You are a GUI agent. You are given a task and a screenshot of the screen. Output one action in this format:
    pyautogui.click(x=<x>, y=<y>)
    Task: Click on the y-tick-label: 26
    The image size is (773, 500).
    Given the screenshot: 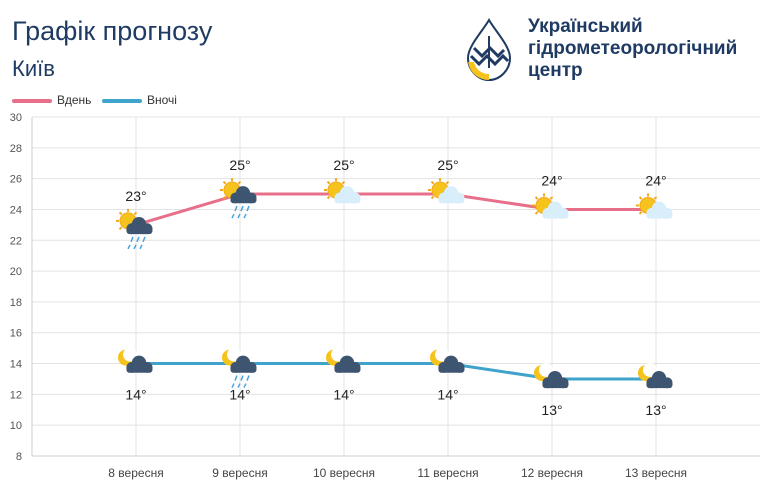 What is the action you would take?
    pyautogui.click(x=16, y=180)
    